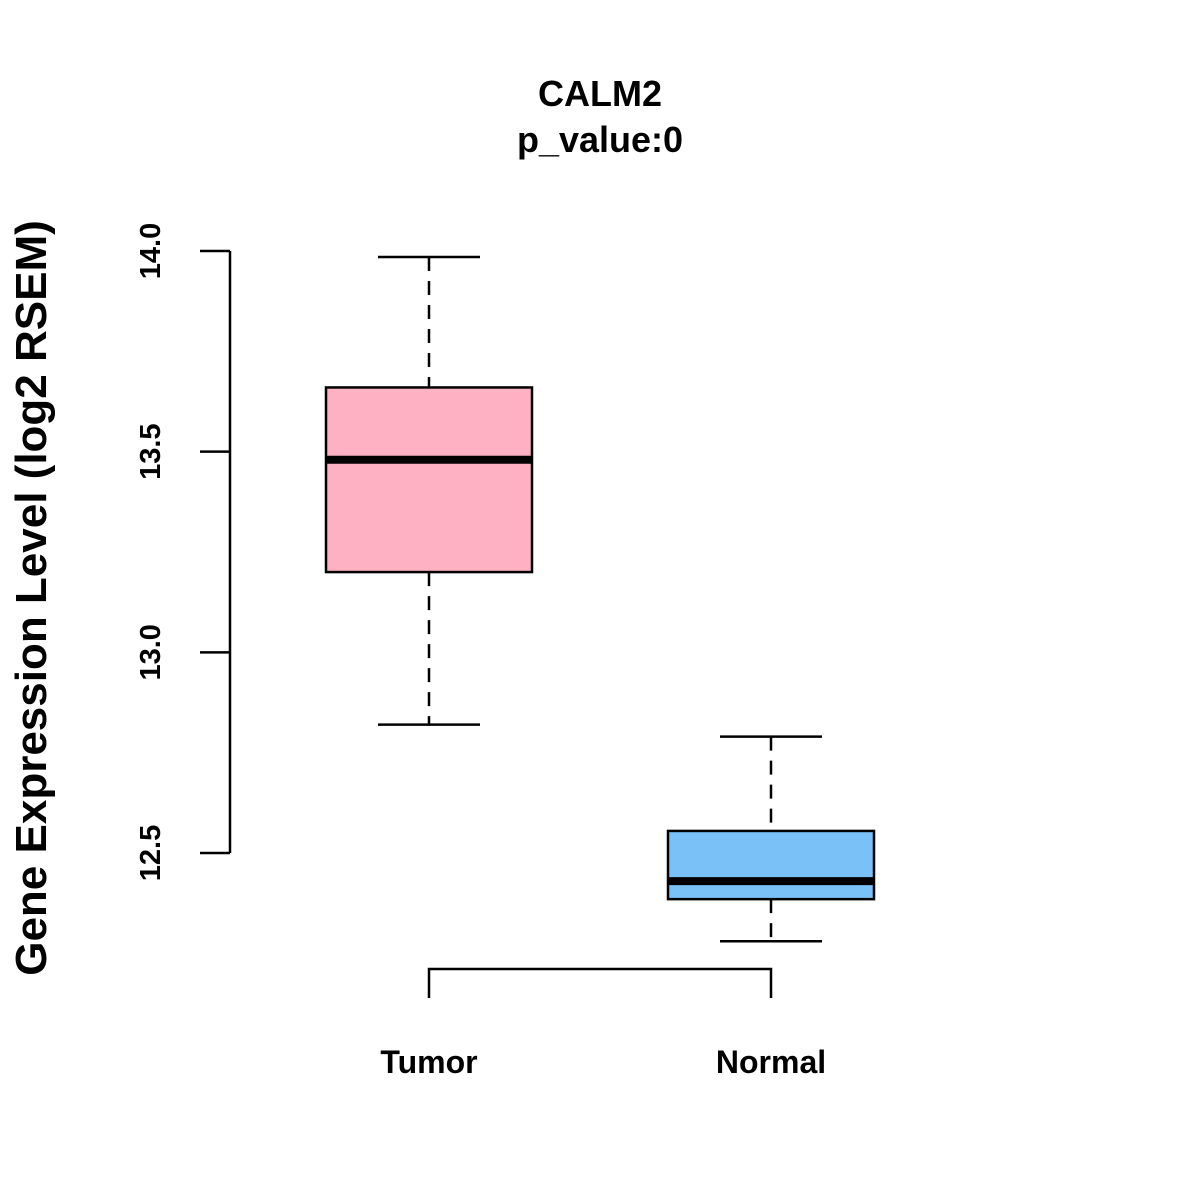  What do you see at coordinates (151, 652) in the screenshot?
I see `y-tick-label: 13.0` at bounding box center [151, 652].